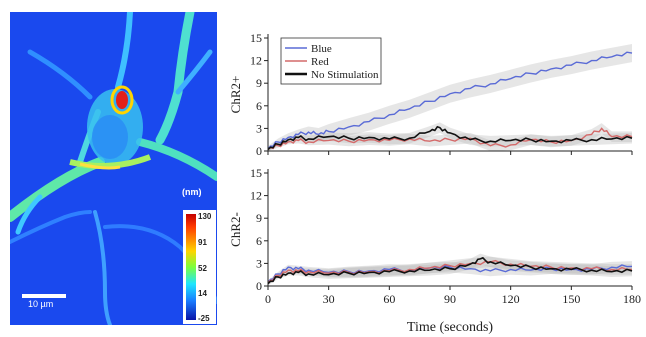 The width and height of the screenshot is (646, 337). Describe the element at coordinates (320, 62) in the screenshot. I see `legend-label-red: Red` at that location.